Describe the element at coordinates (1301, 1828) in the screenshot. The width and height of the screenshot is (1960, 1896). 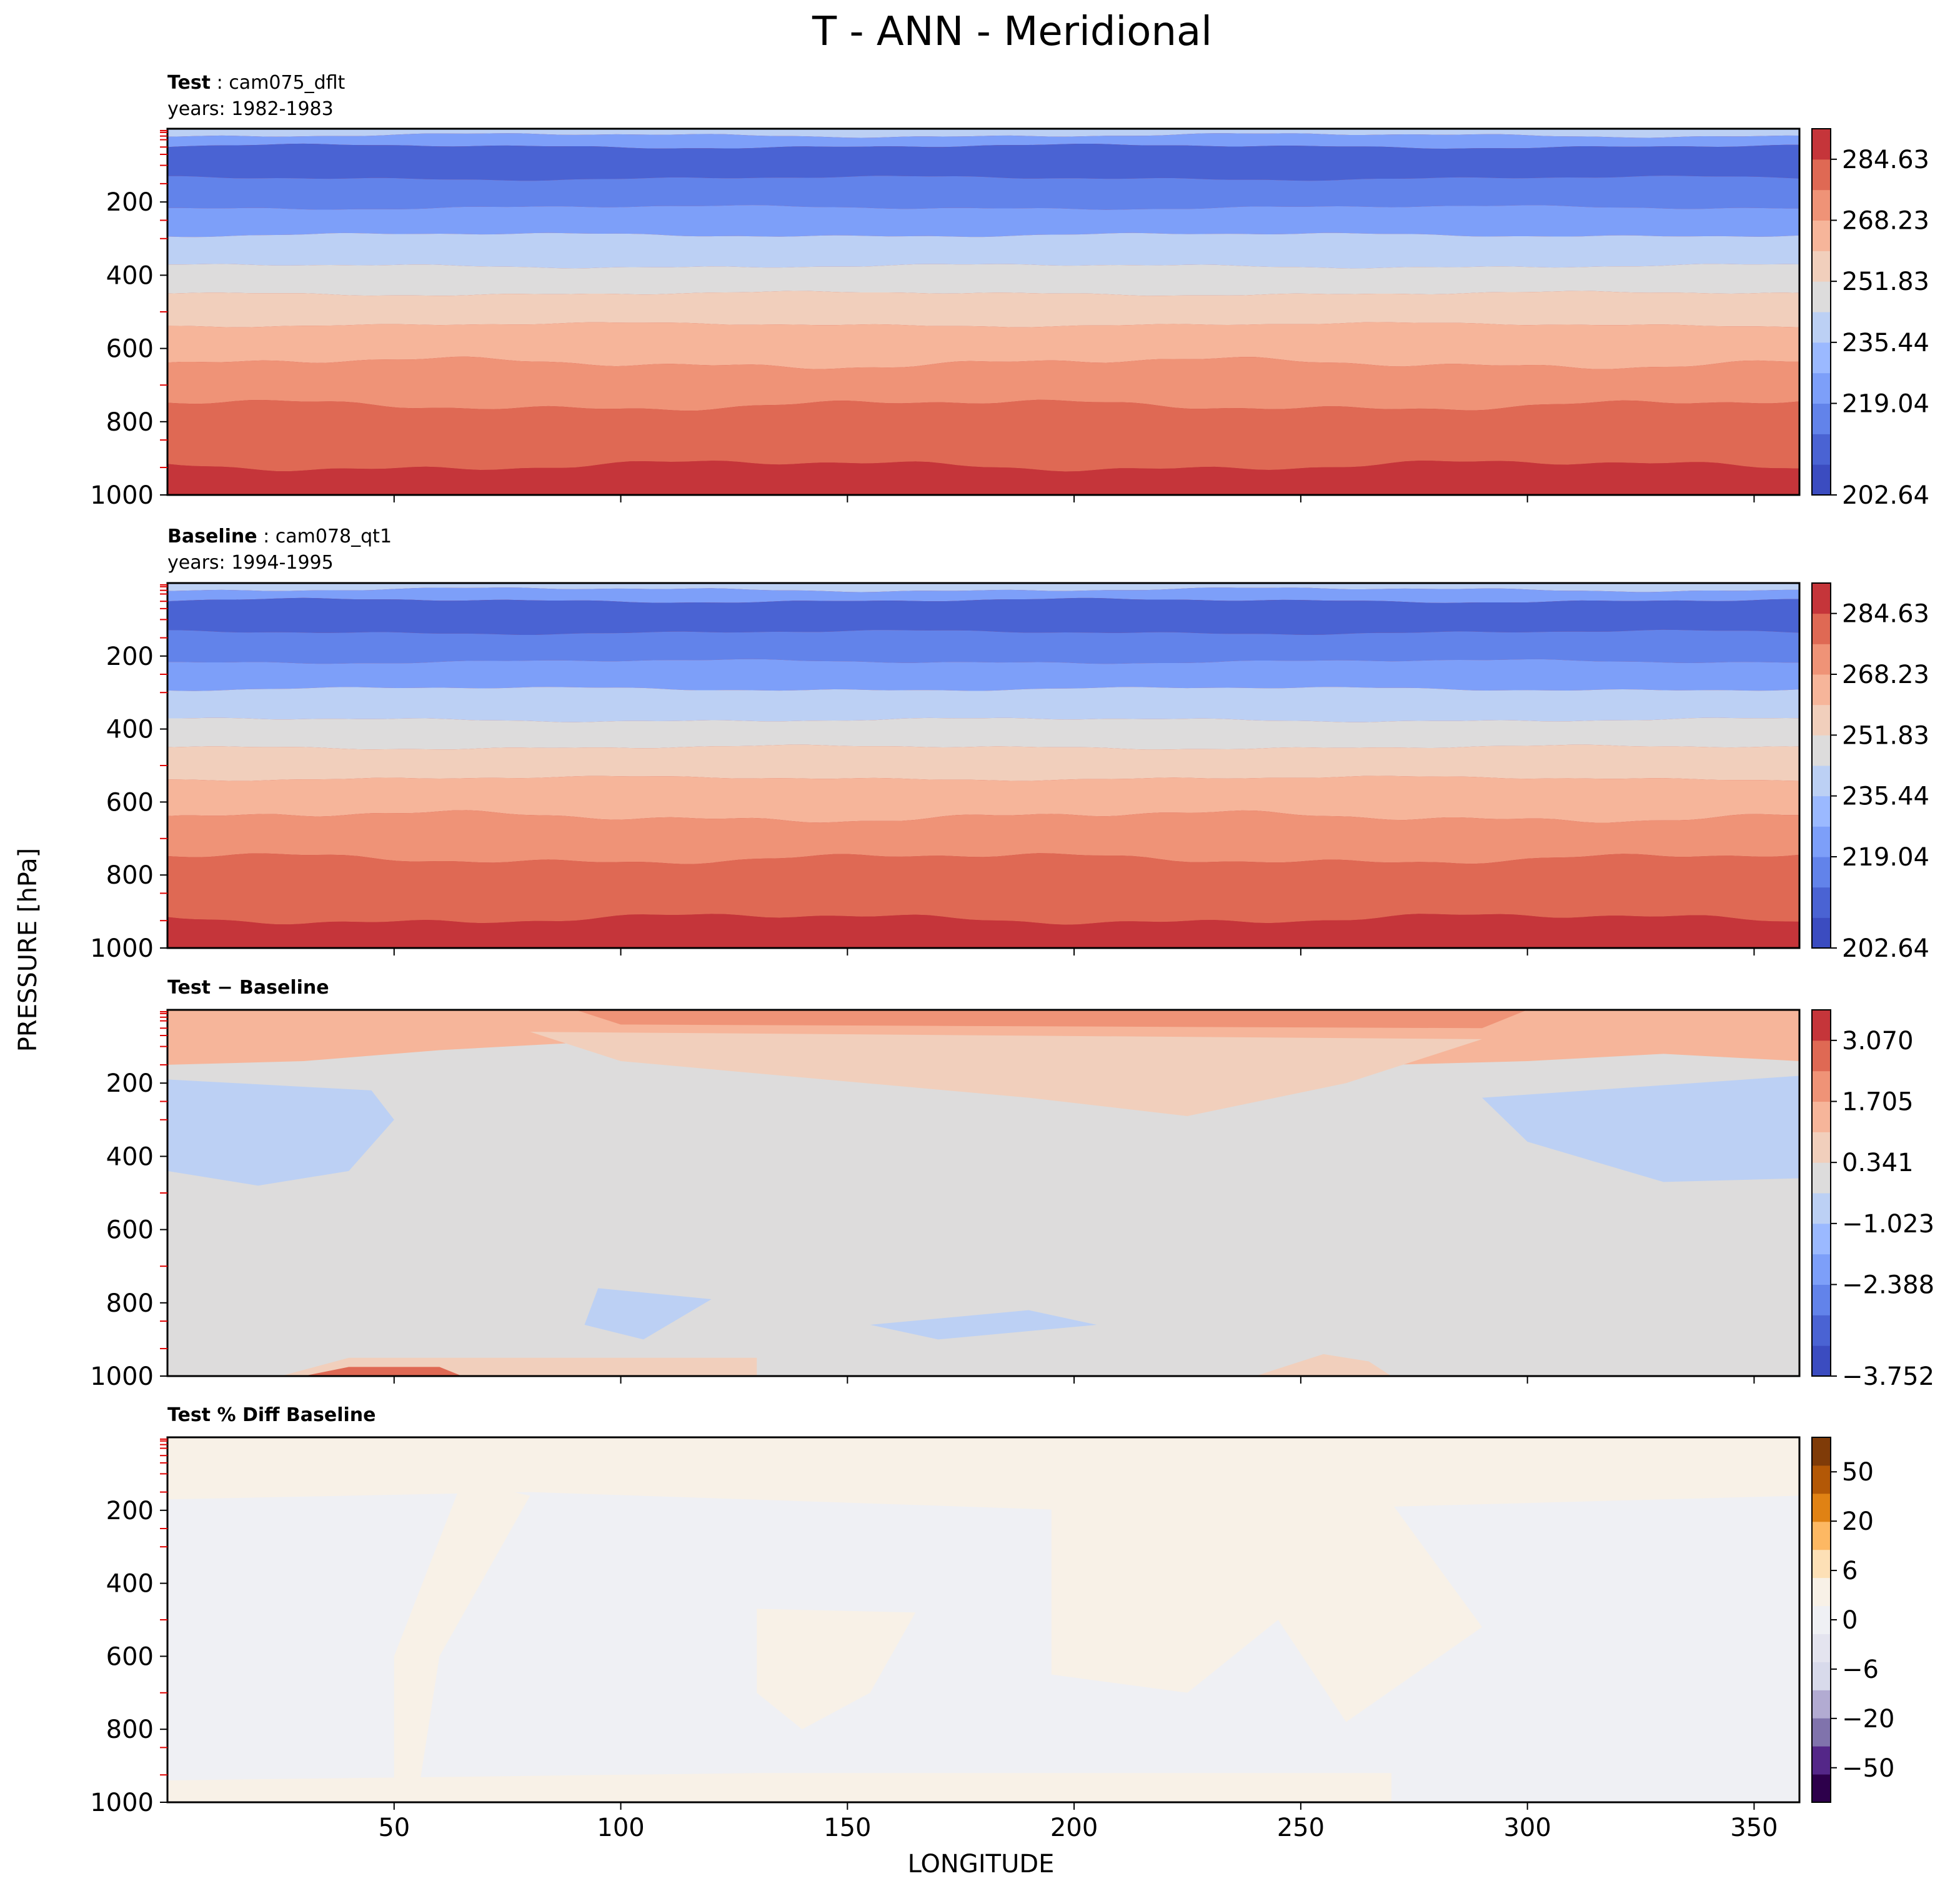
I see `x-tick-label: 250` at that location.